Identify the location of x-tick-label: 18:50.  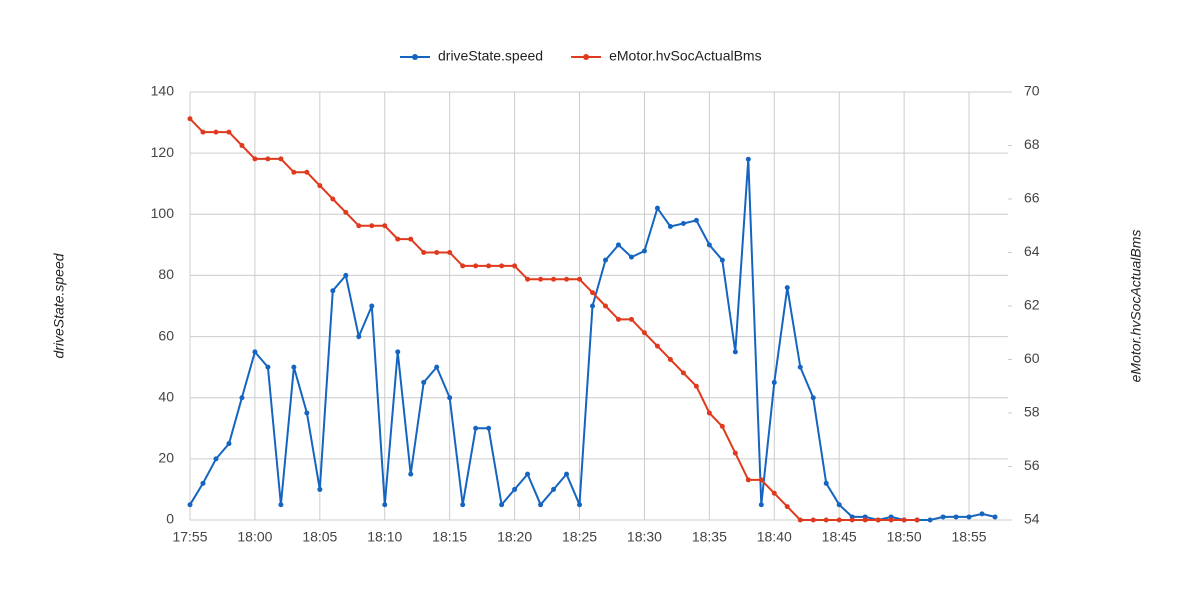
(904, 537).